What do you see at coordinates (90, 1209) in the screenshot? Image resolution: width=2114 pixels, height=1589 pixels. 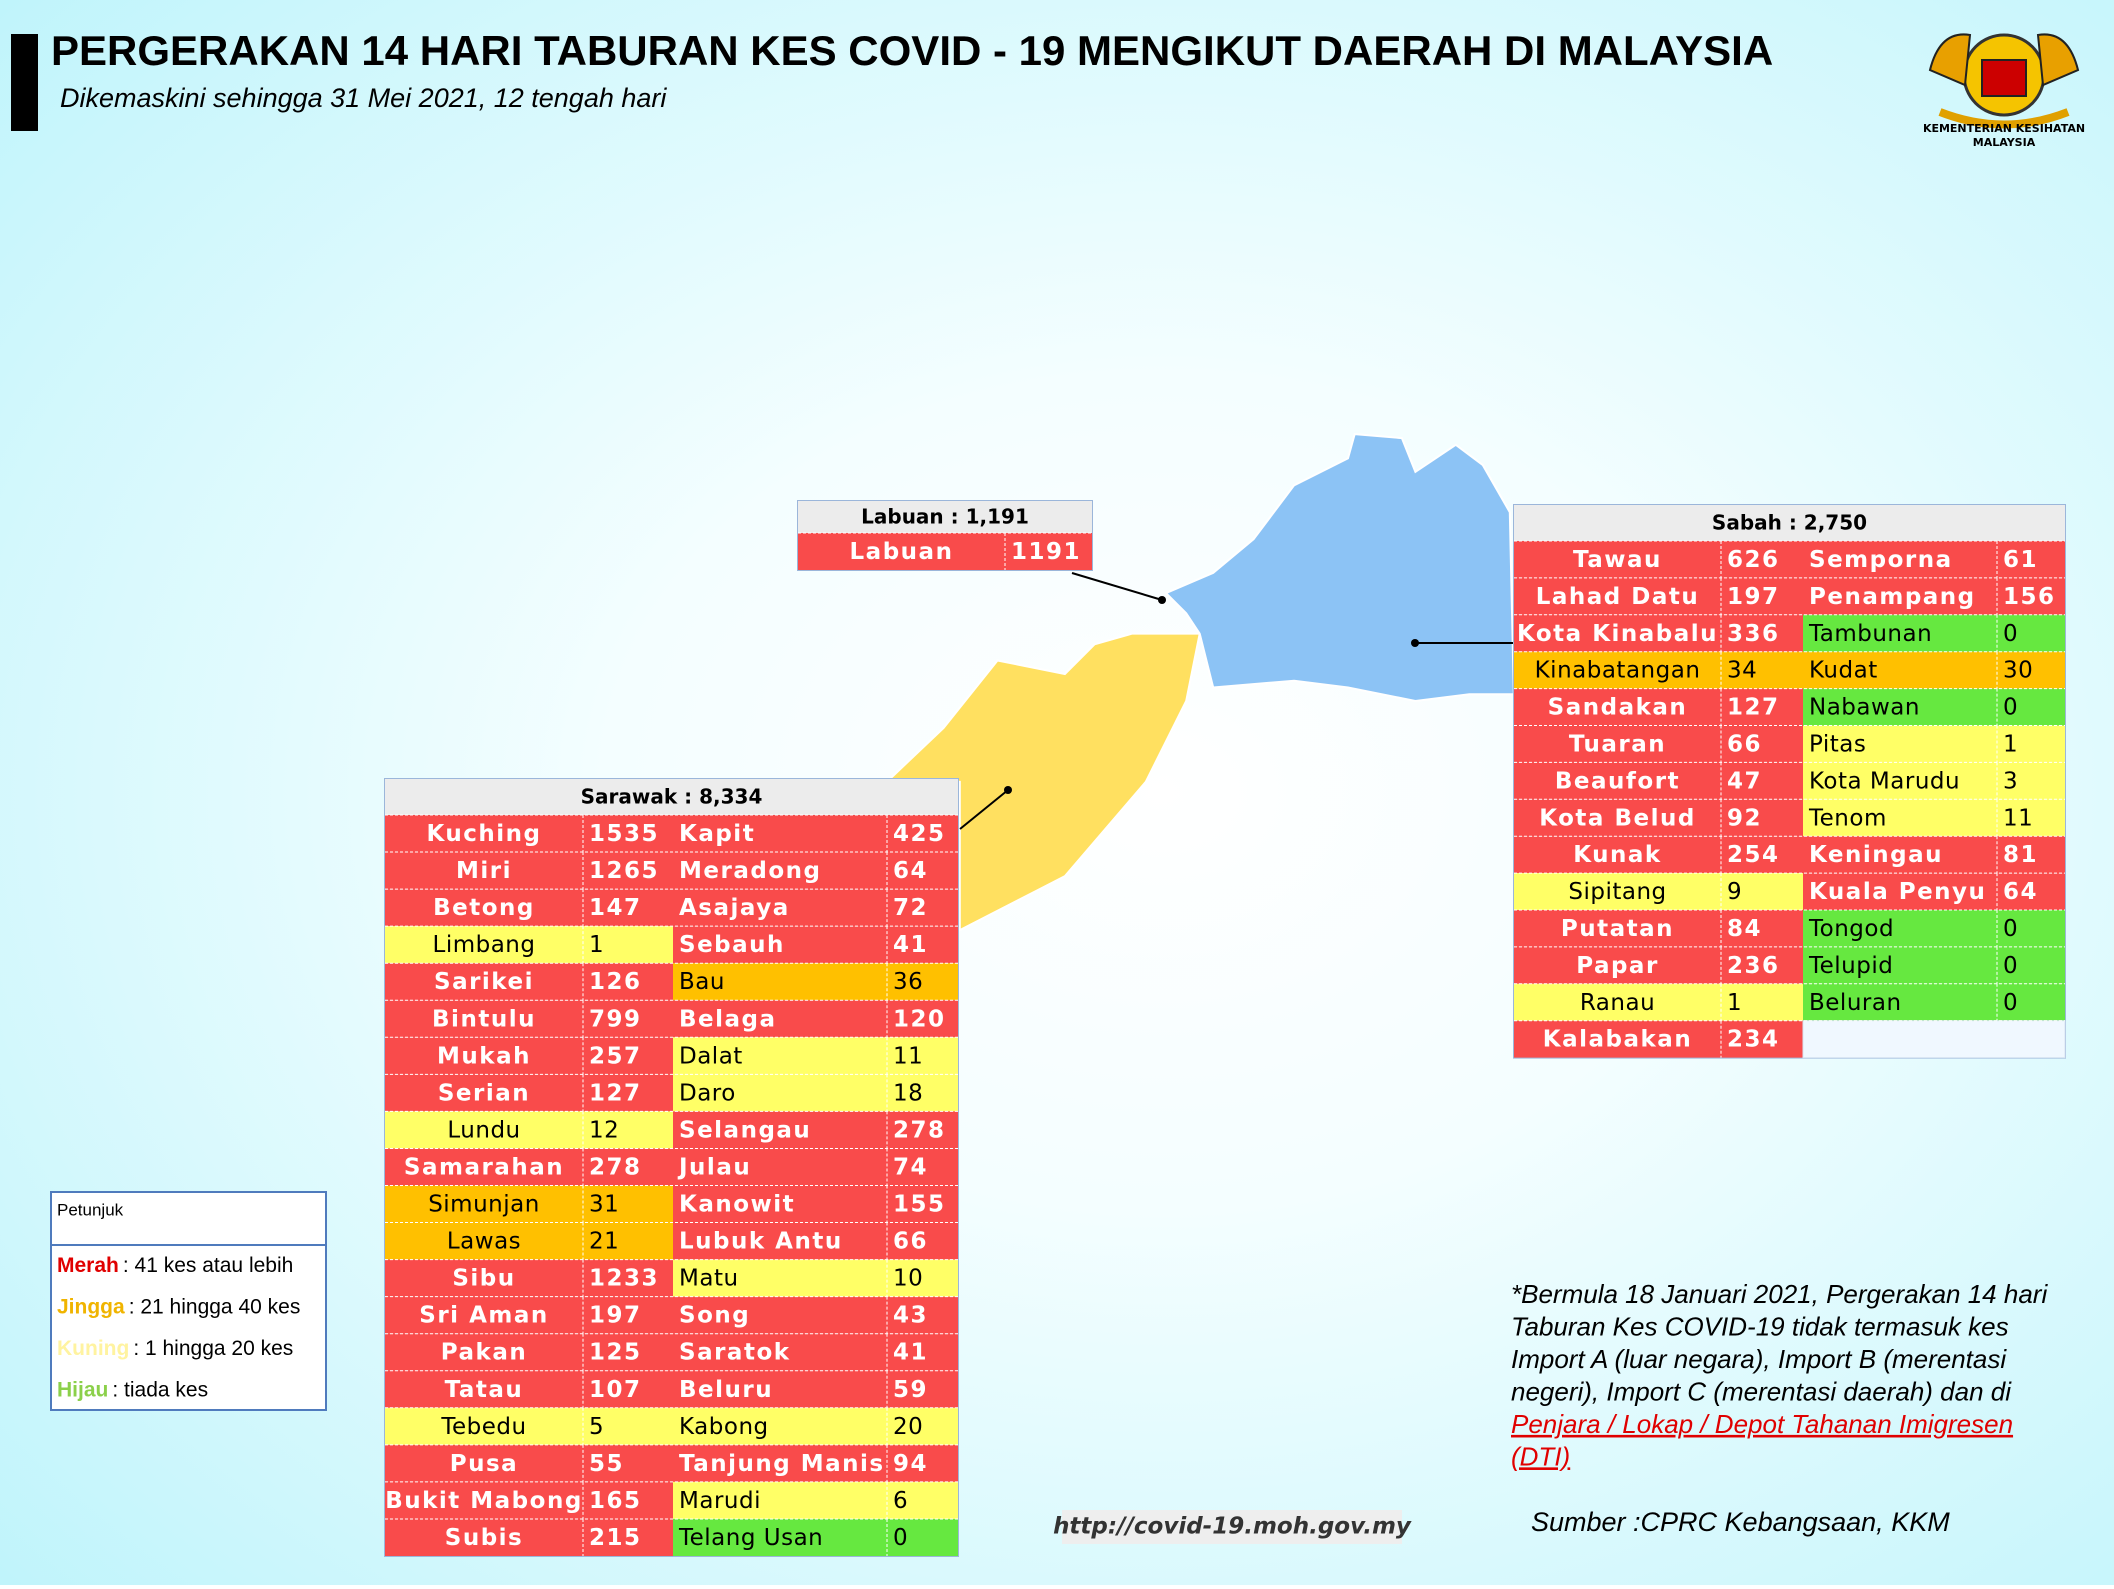 I see `legend-title: Petunjuk` at bounding box center [90, 1209].